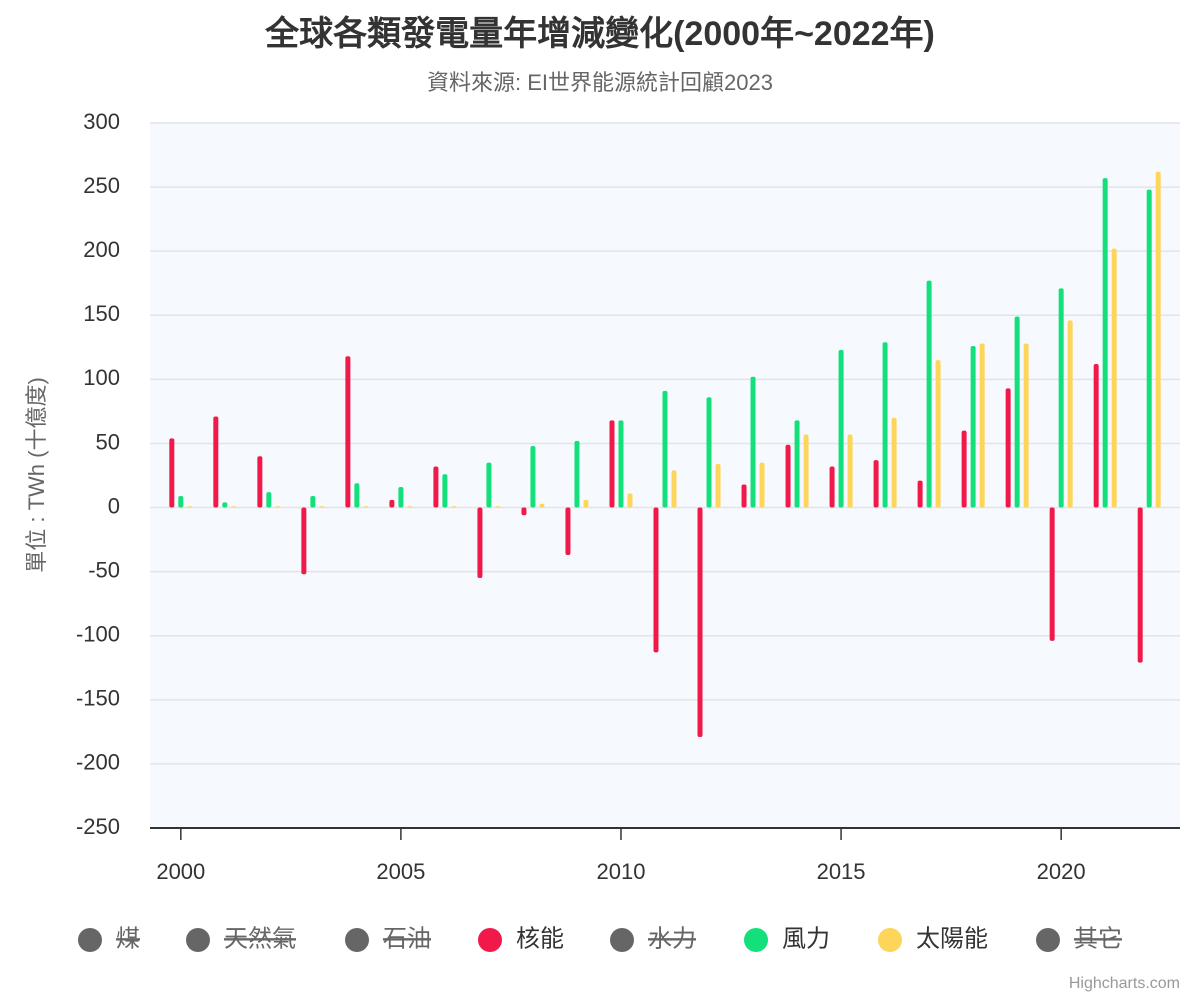 The image size is (1200, 1000). I want to click on y-tick-label: -200, so click(98, 762).